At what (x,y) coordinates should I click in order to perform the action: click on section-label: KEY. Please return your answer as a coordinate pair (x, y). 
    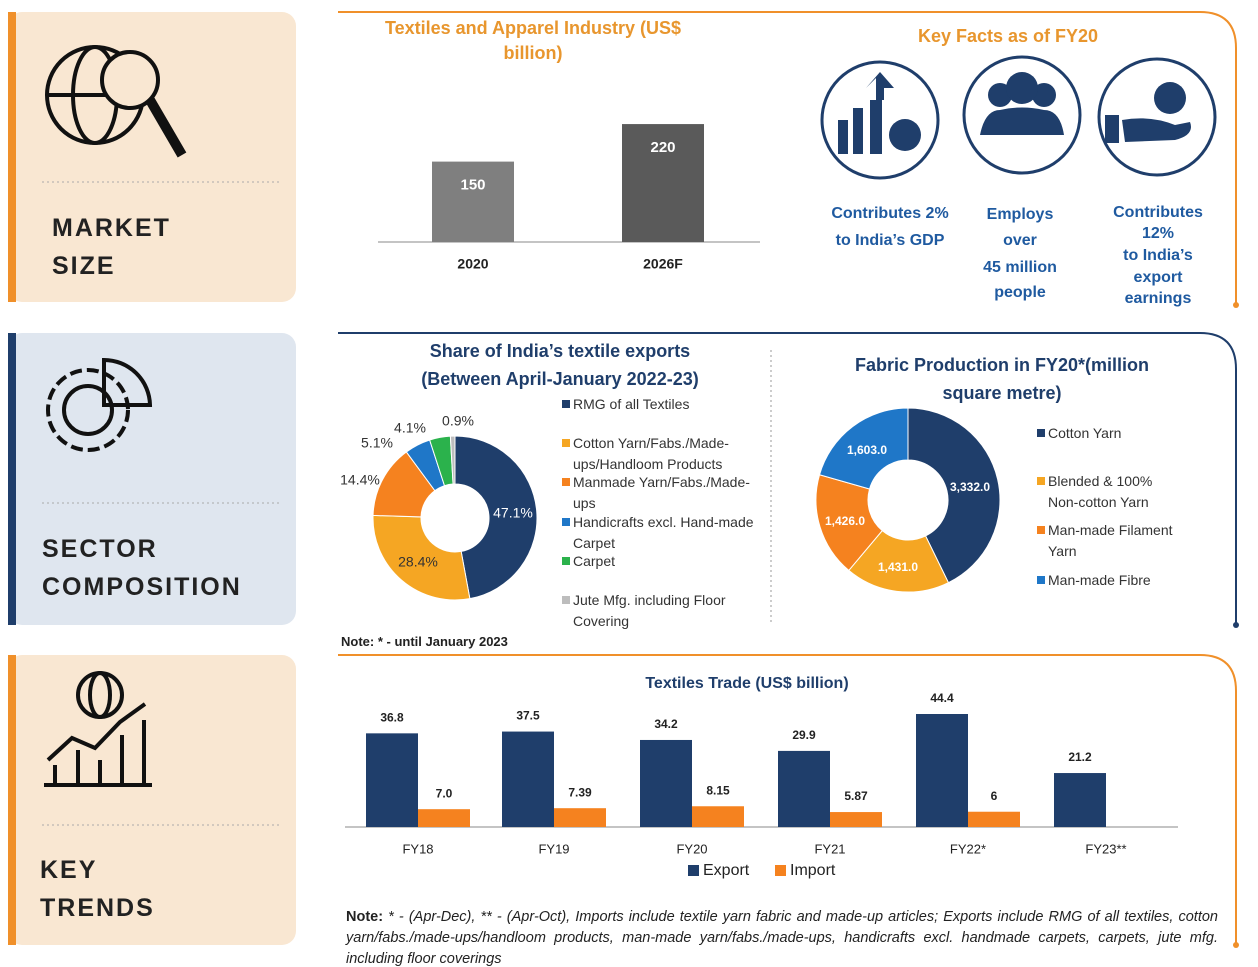
    Looking at the image, I should click on (69, 870).